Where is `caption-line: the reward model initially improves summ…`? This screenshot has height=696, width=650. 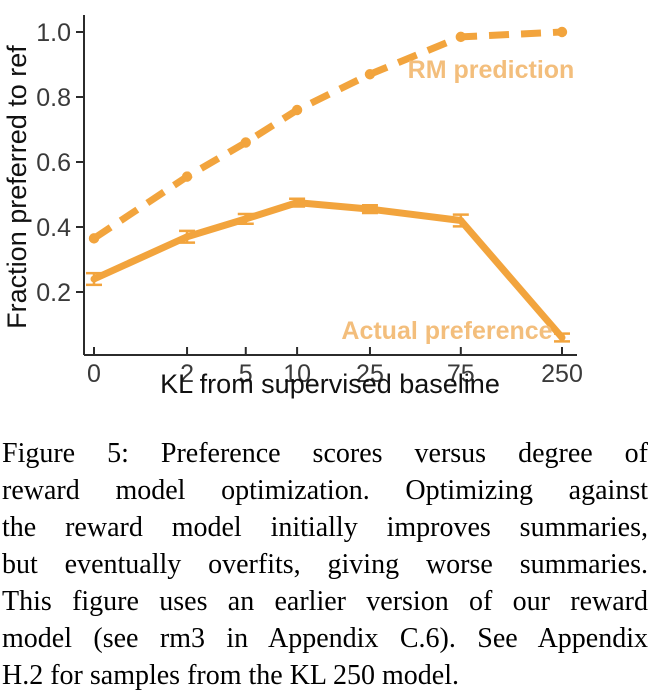 caption-line: the reward model initially improves summ… is located at coordinates (325, 527).